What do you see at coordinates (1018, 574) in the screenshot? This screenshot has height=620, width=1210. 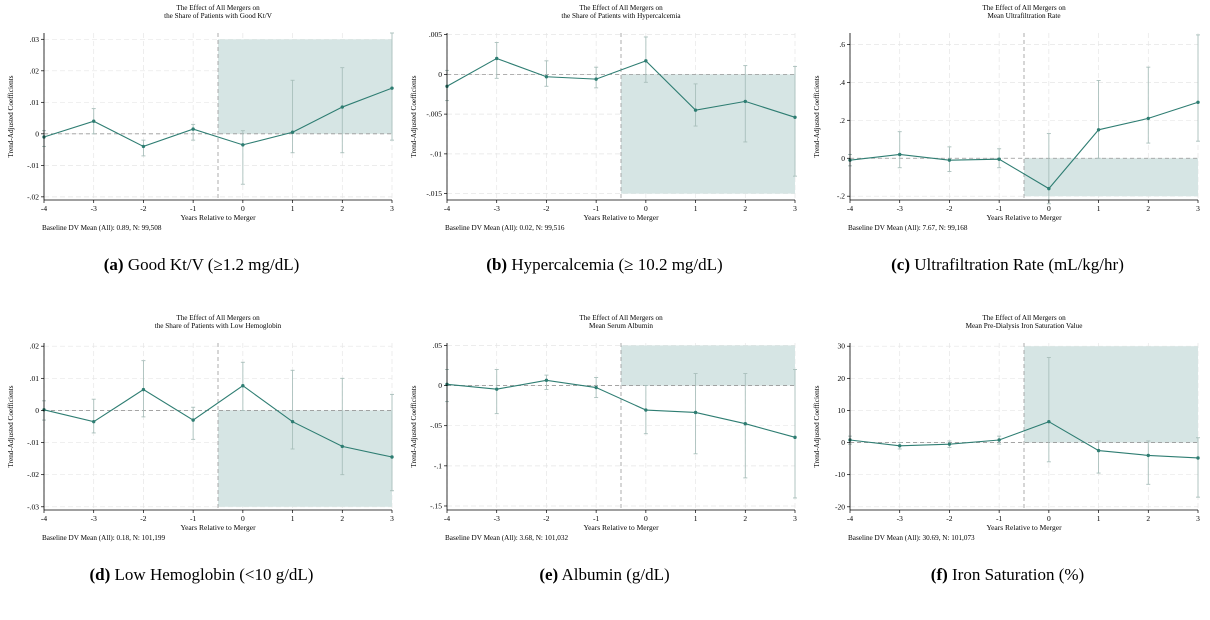 I see `caption-text: Iron Saturation (%)` at bounding box center [1018, 574].